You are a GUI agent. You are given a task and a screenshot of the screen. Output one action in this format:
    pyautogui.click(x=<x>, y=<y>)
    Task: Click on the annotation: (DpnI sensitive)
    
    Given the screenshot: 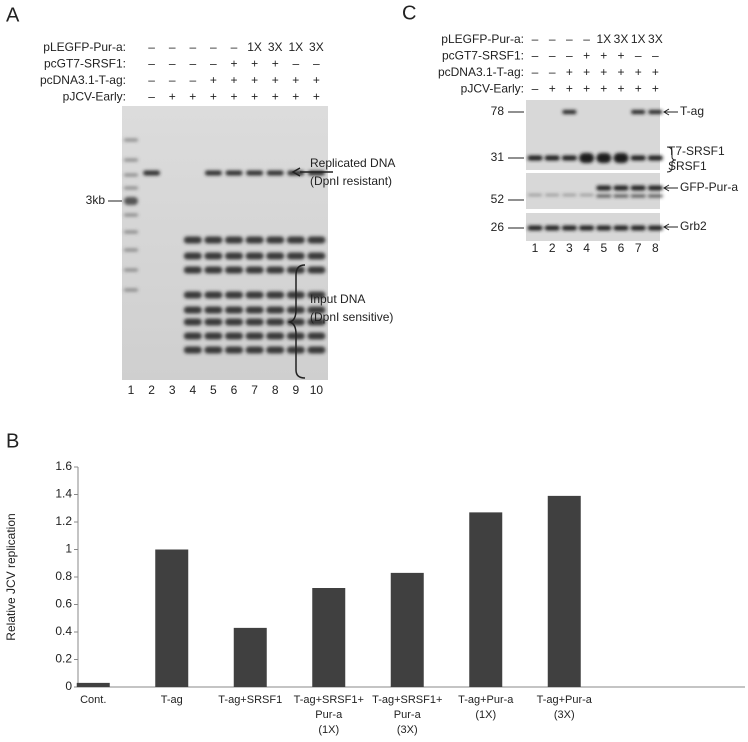 What is the action you would take?
    pyautogui.click(x=351, y=317)
    